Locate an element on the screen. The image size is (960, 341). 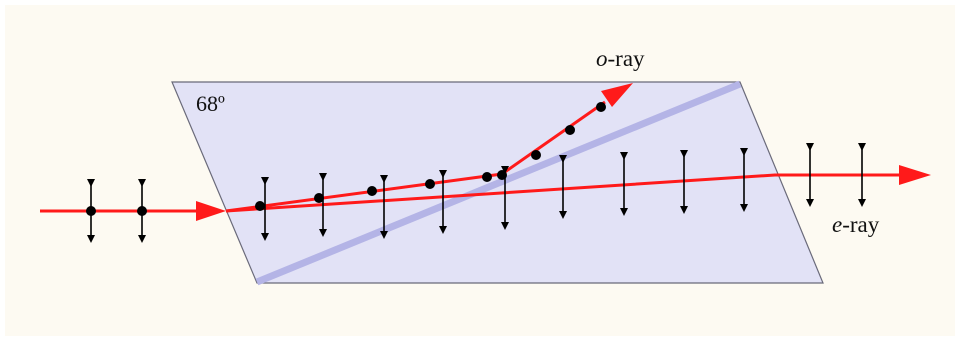
angle-label: 68º is located at coordinates (210, 103).